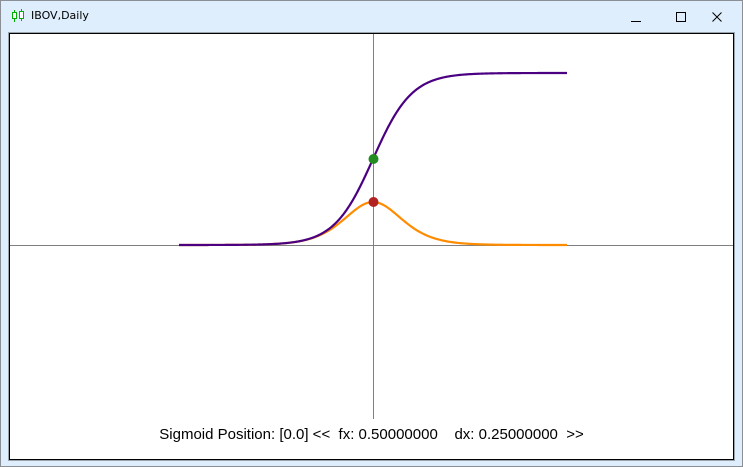 This screenshot has height=467, width=743. I want to click on title-bar: IBOV,Daily, so click(371, 16).